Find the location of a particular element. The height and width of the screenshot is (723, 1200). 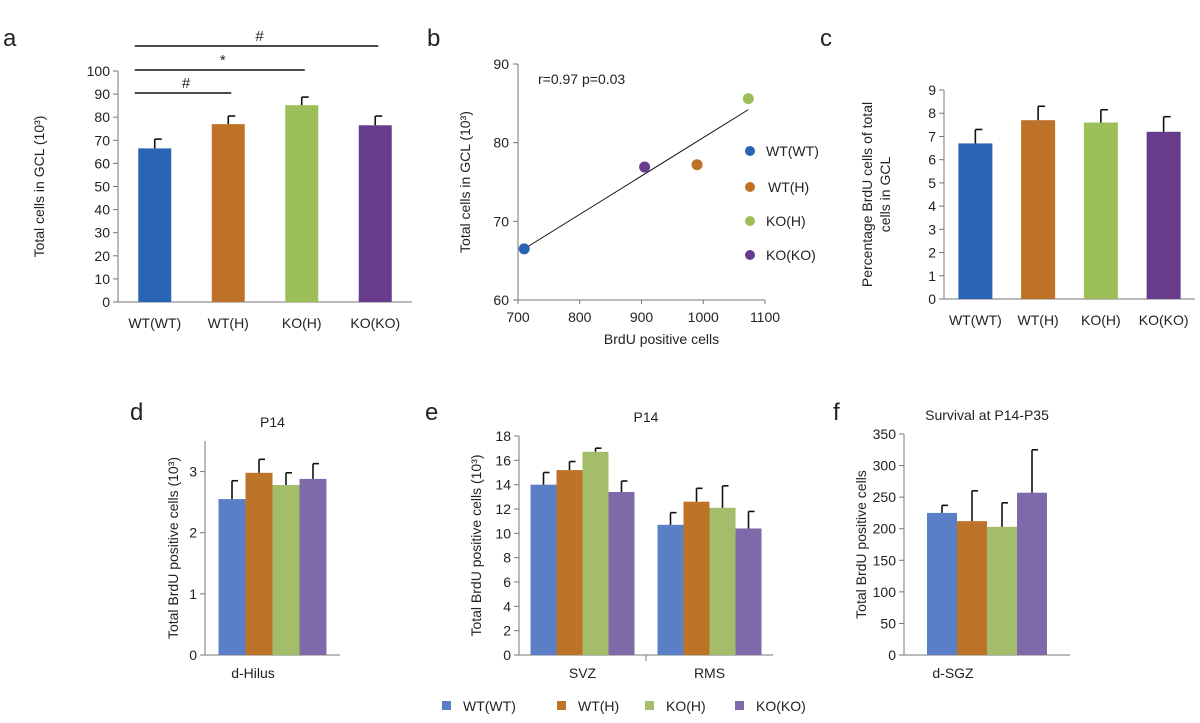

c-bar-ko-ko is located at coordinates (1163, 215).